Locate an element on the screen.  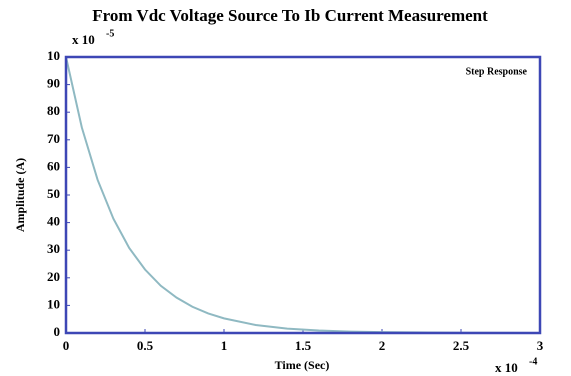
y-tick-label: 30 is located at coordinates (53, 248).